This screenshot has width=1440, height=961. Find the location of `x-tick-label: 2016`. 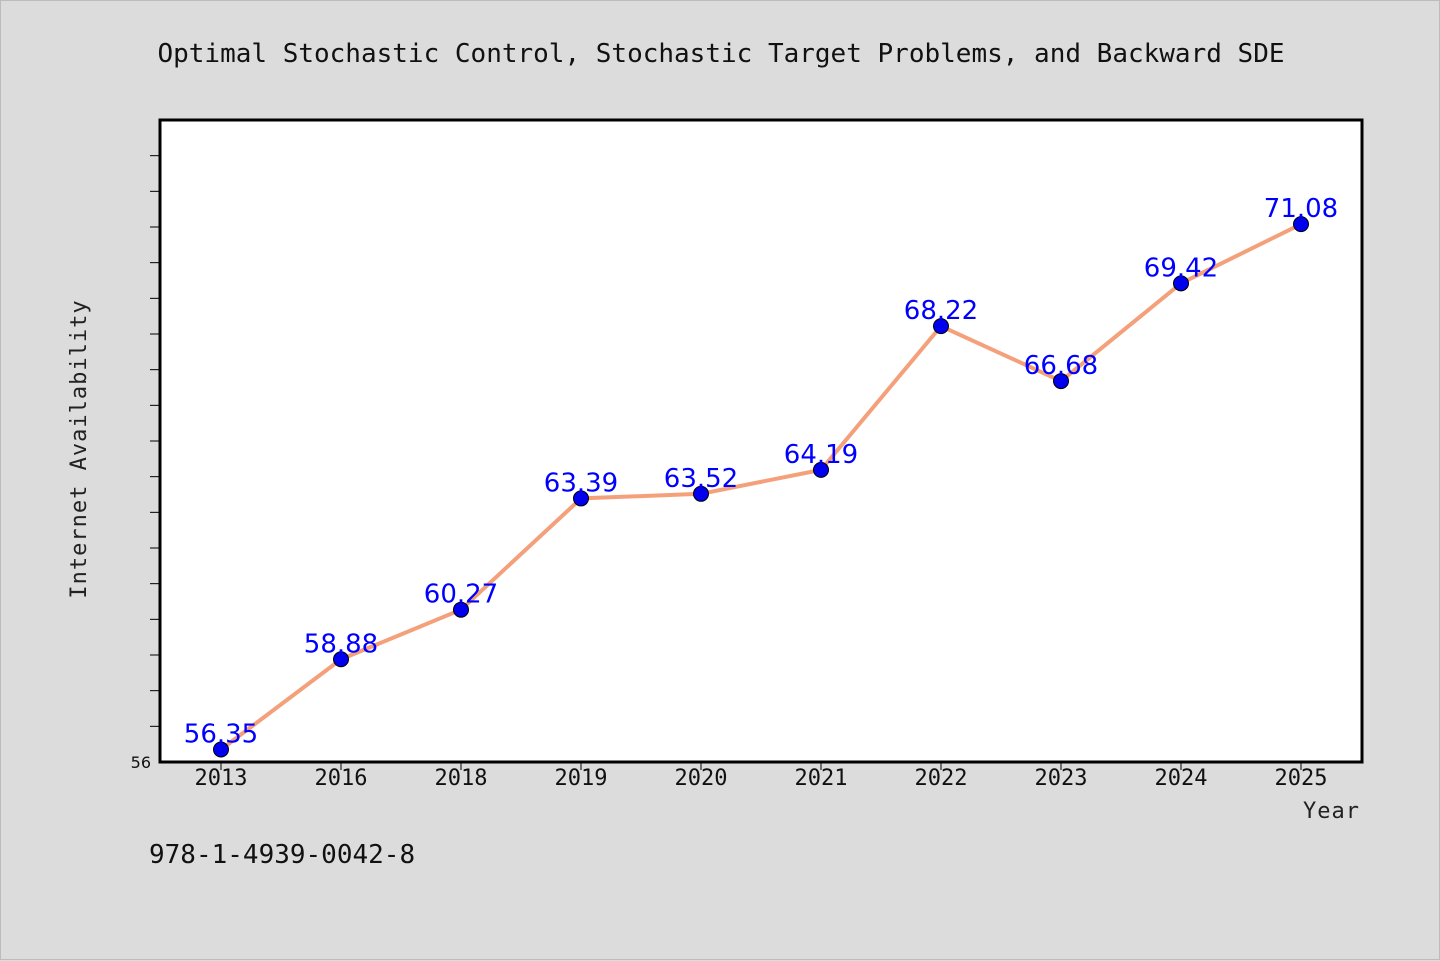

x-tick-label: 2016 is located at coordinates (341, 778).